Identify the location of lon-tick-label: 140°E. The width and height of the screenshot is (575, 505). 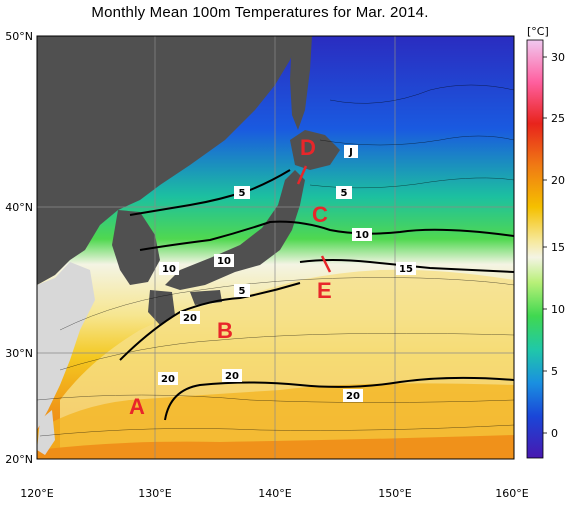
(274, 493).